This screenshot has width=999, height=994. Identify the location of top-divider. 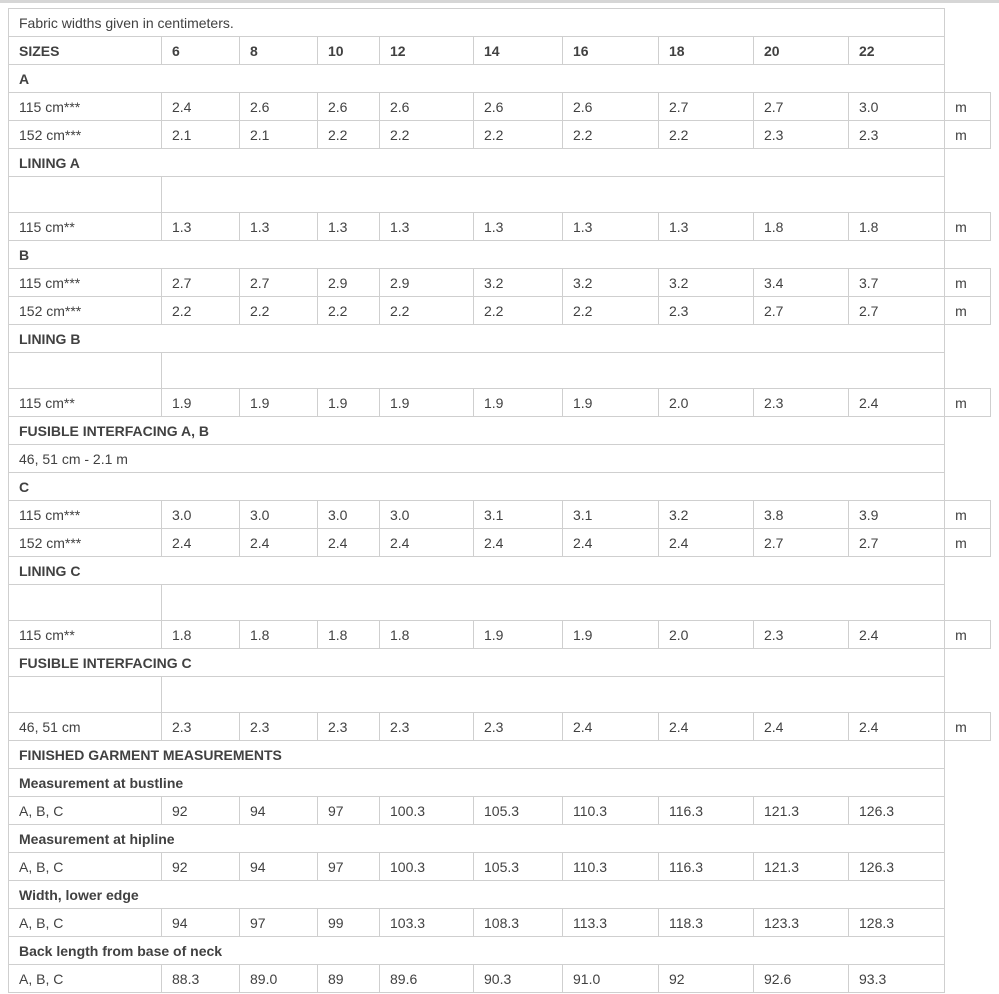
(499, 1).